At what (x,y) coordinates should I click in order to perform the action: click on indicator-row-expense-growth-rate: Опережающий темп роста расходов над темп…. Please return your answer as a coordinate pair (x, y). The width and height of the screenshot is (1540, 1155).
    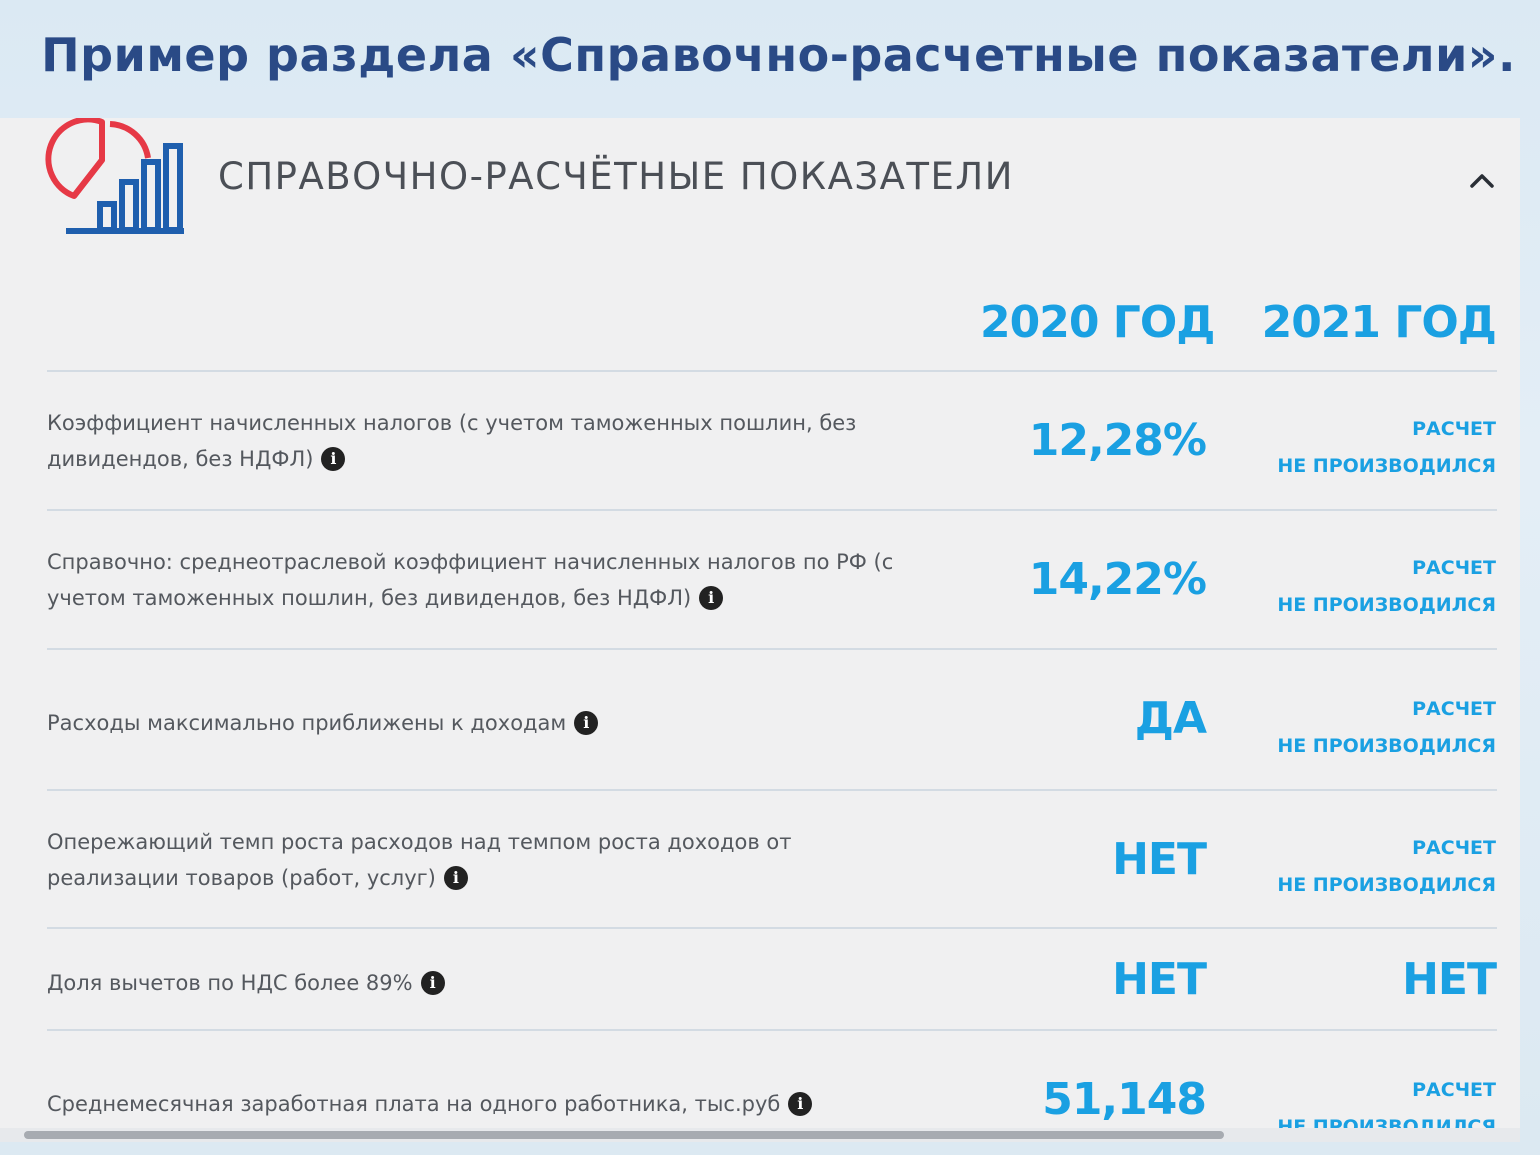
    Looking at the image, I should click on (760, 858).